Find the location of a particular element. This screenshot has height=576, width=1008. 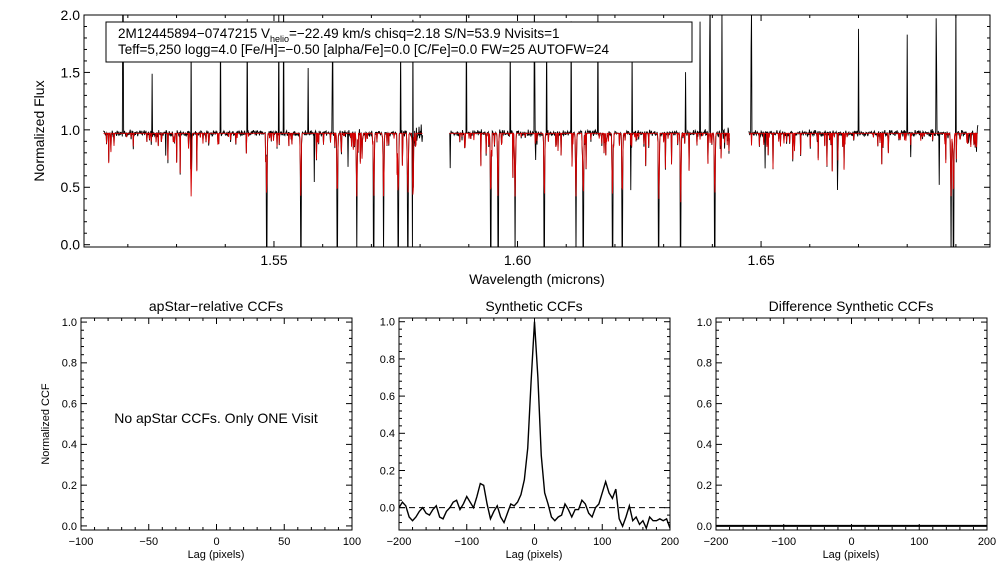

apstar-ccf-ytick-label: 0.0 is located at coordinates (69, 527).